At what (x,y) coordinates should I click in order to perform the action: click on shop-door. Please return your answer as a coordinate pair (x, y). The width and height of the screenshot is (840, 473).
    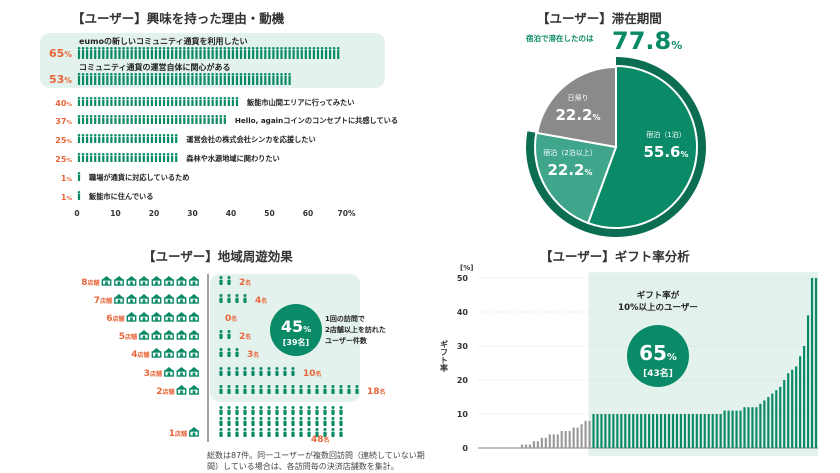
    Looking at the image, I should click on (194, 392).